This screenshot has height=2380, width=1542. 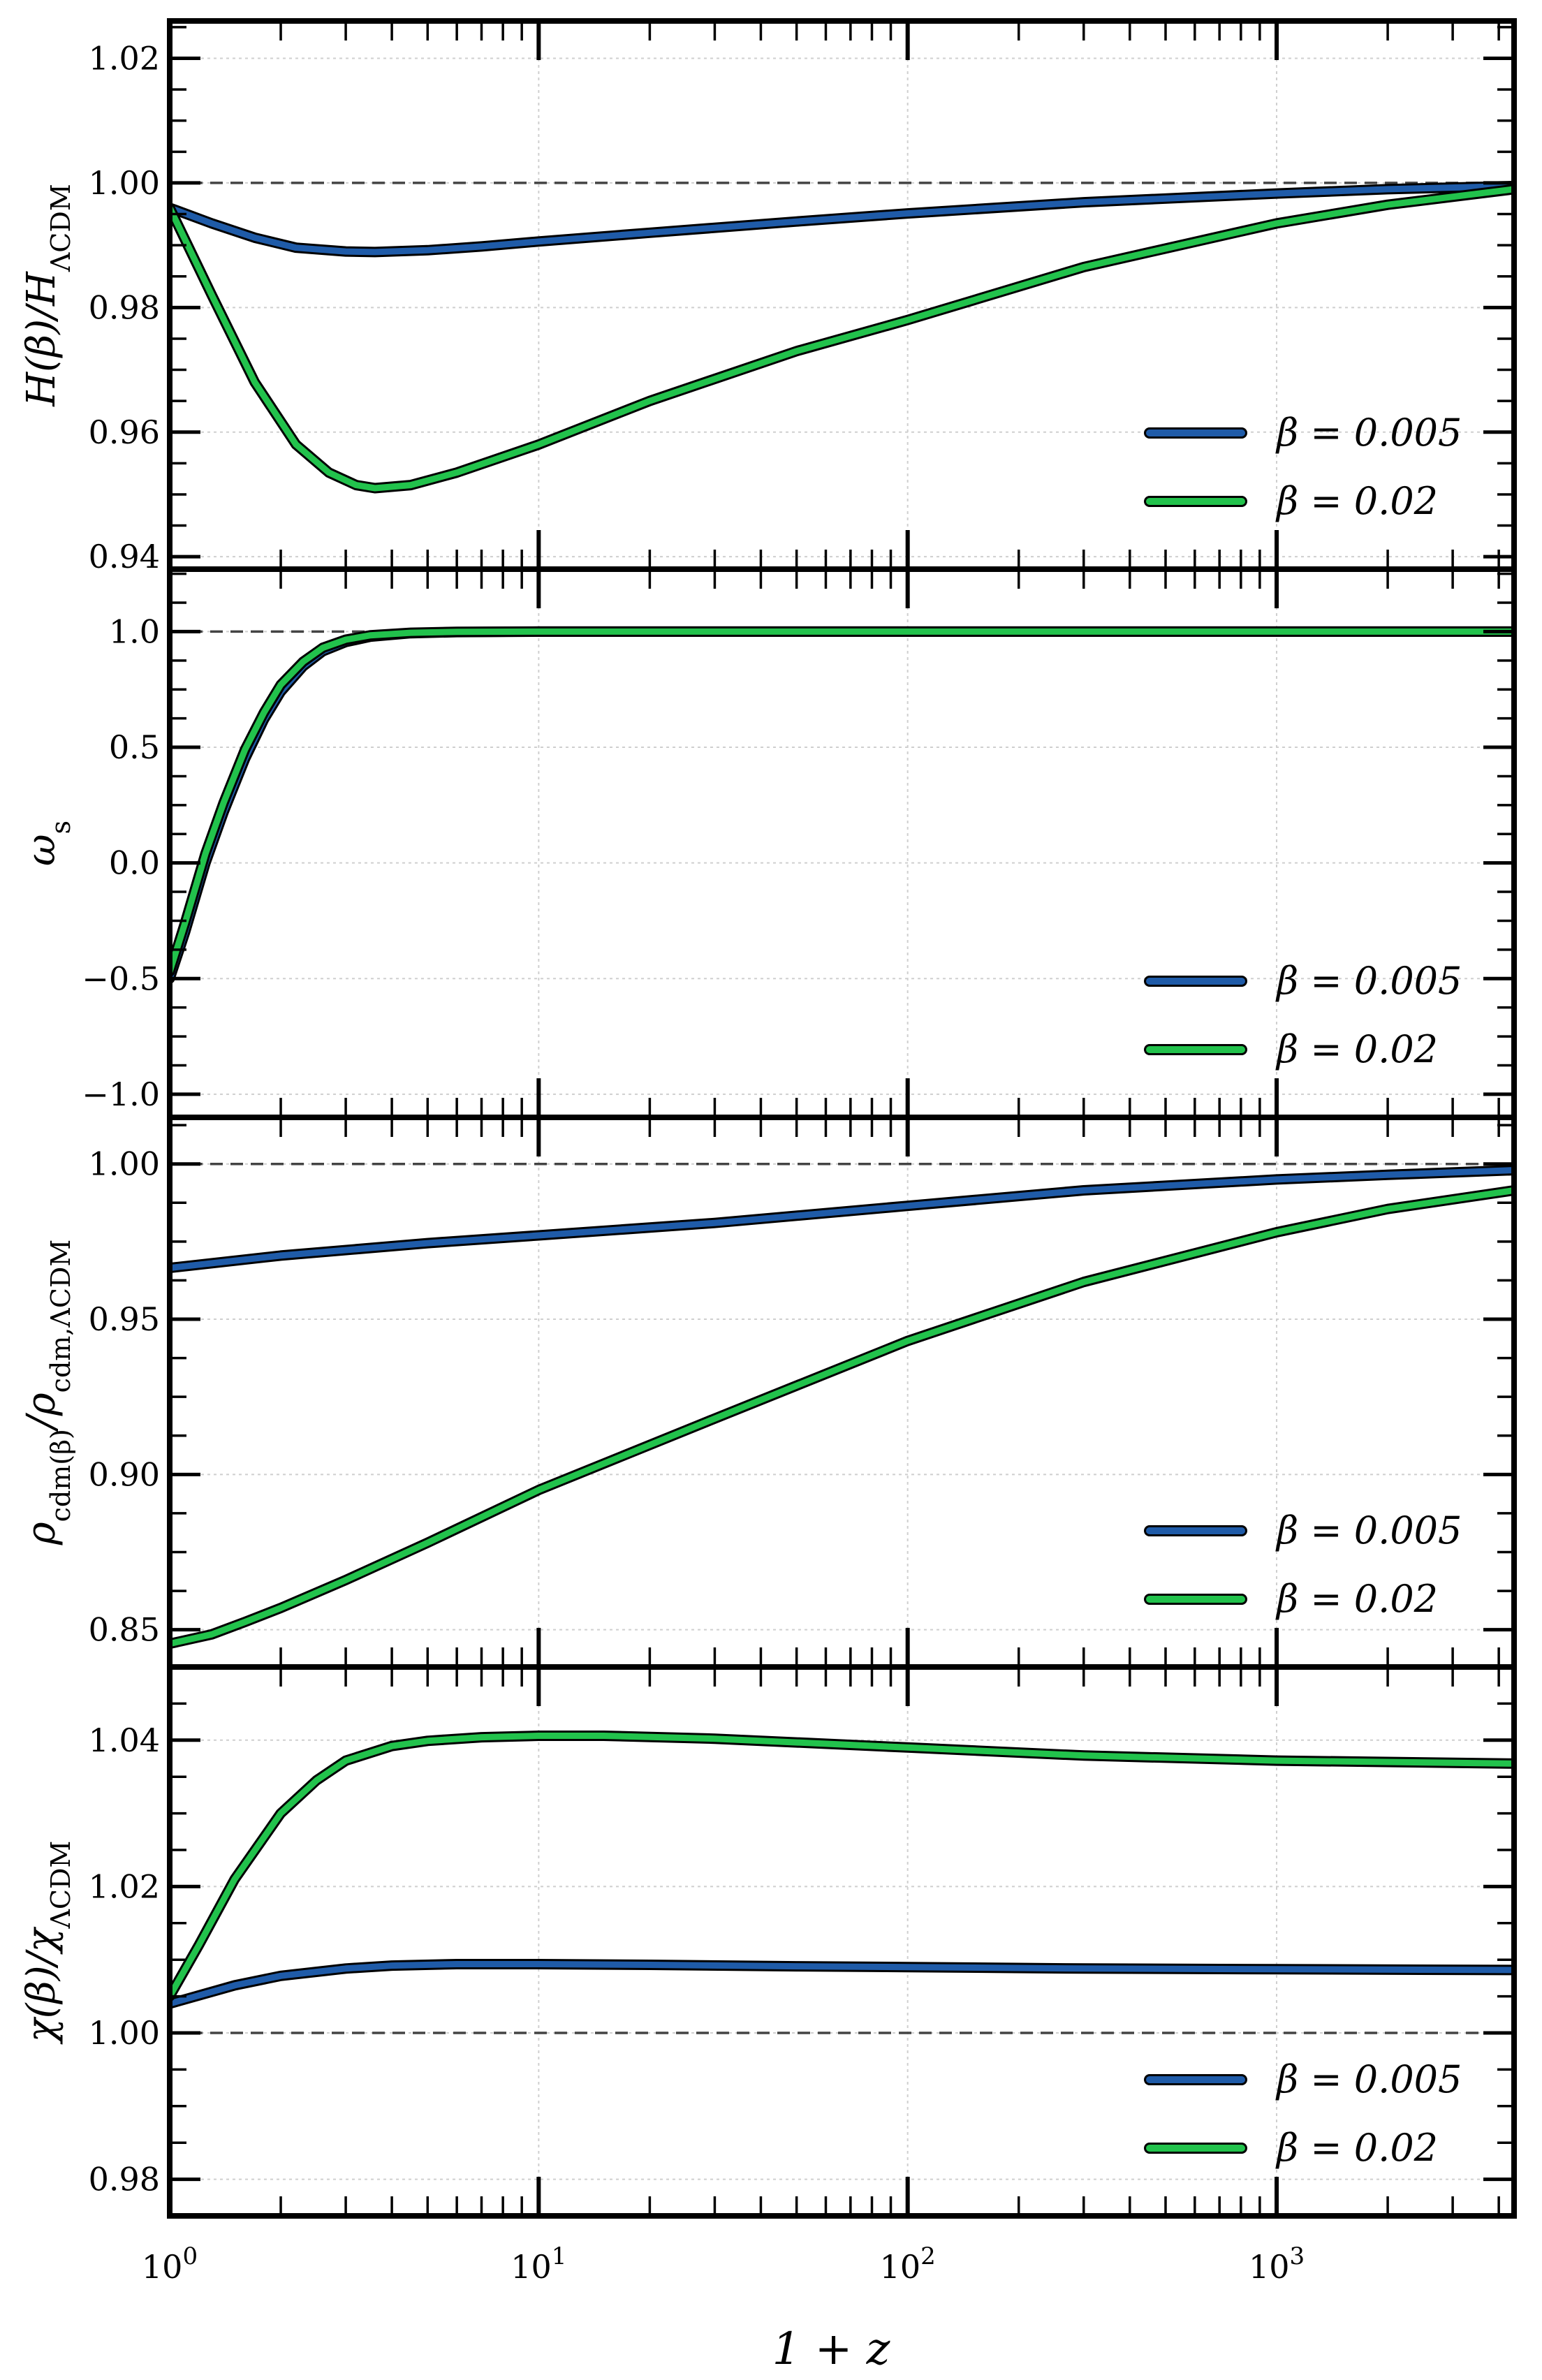 What do you see at coordinates (47, 1943) in the screenshot?
I see `y-axis-label: χ(β)/χΛCDM` at bounding box center [47, 1943].